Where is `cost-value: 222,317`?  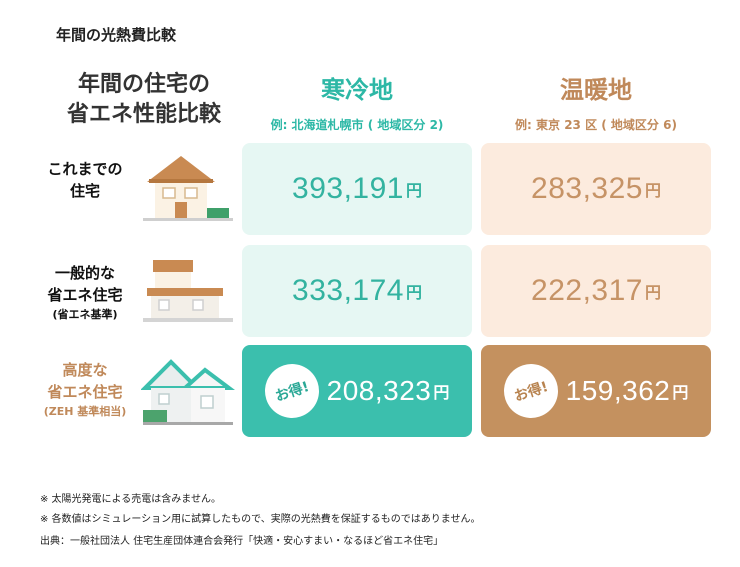 cost-value: 222,317 is located at coordinates (587, 290).